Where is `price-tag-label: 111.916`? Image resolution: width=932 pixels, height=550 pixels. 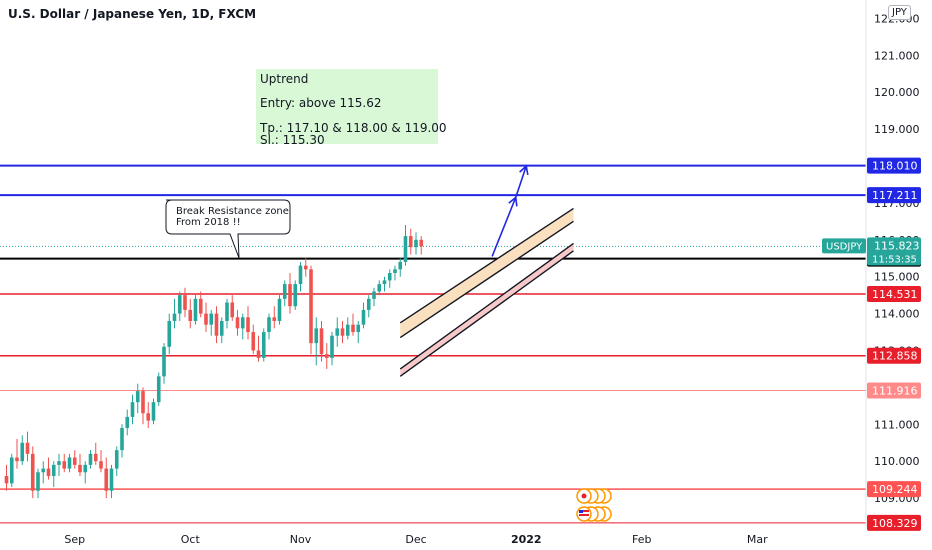 price-tag-label: 111.916 is located at coordinates (895, 390).